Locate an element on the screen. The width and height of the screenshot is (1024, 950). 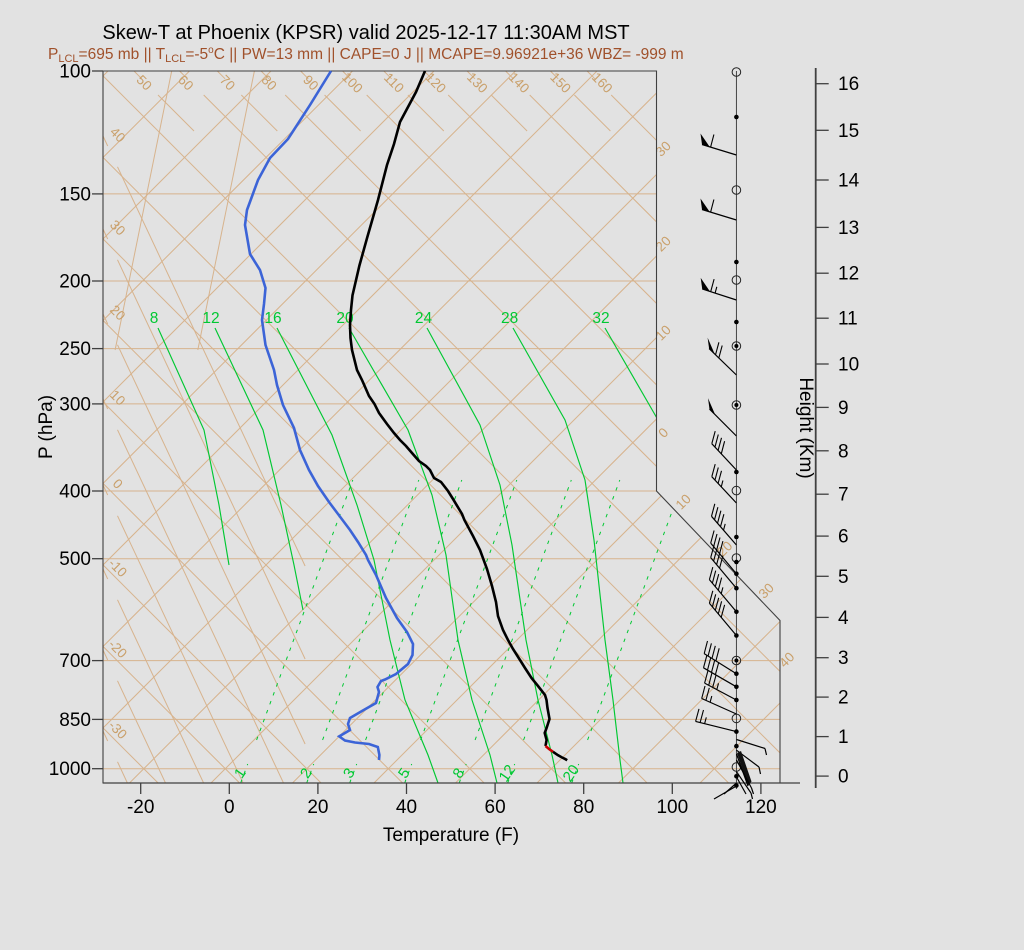
svg-text: -20 is located at coordinates (140, 807).